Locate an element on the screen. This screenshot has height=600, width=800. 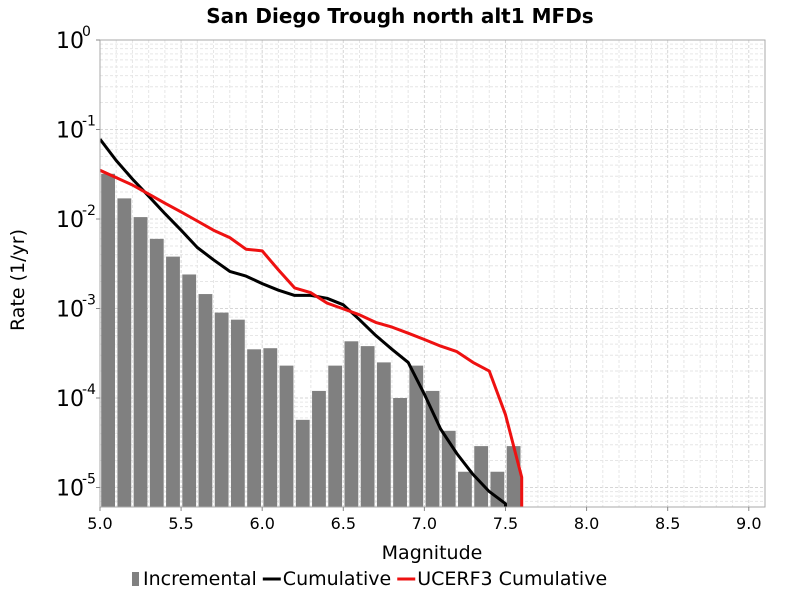
legend-label: UCERF3 Cumulative is located at coordinates (512, 579).